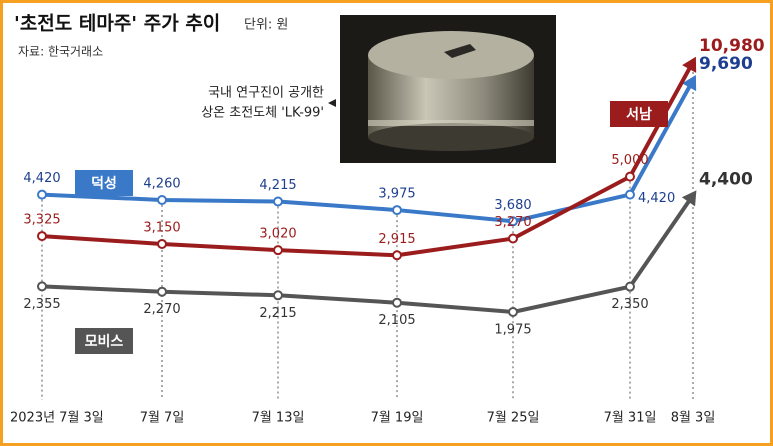  Describe the element at coordinates (266, 93) in the screenshot. I see `annotation: 국내 연구진이 공개한` at that location.